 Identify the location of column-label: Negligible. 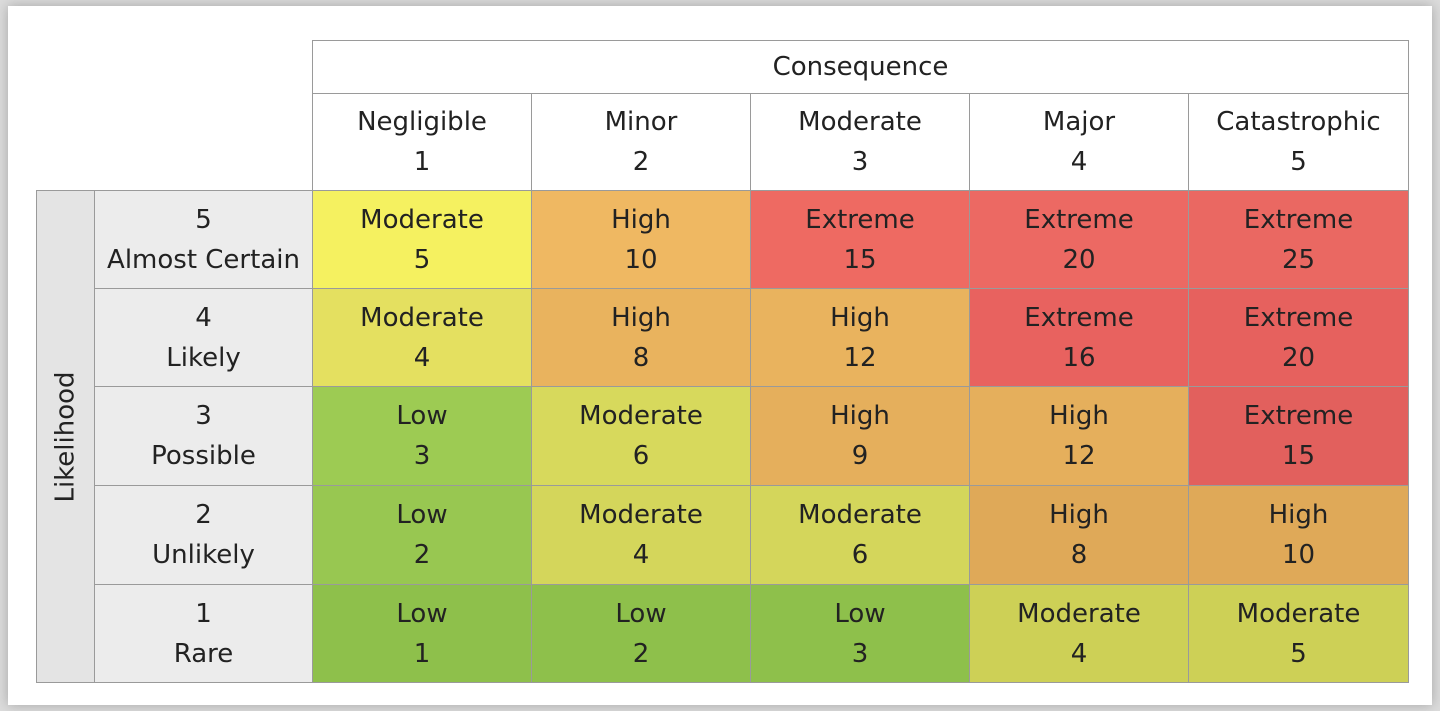
(422, 122).